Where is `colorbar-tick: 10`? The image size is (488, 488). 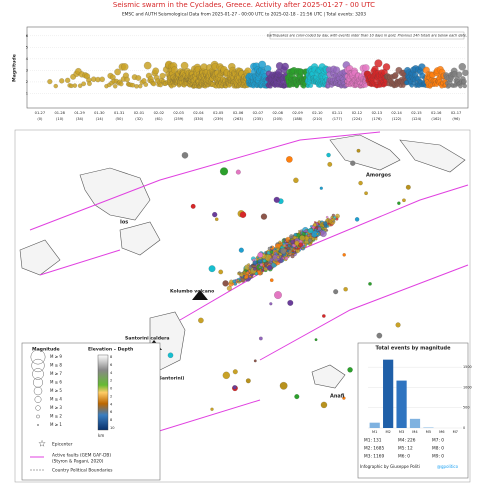 colorbar-tick: 10 is located at coordinates (112, 428).